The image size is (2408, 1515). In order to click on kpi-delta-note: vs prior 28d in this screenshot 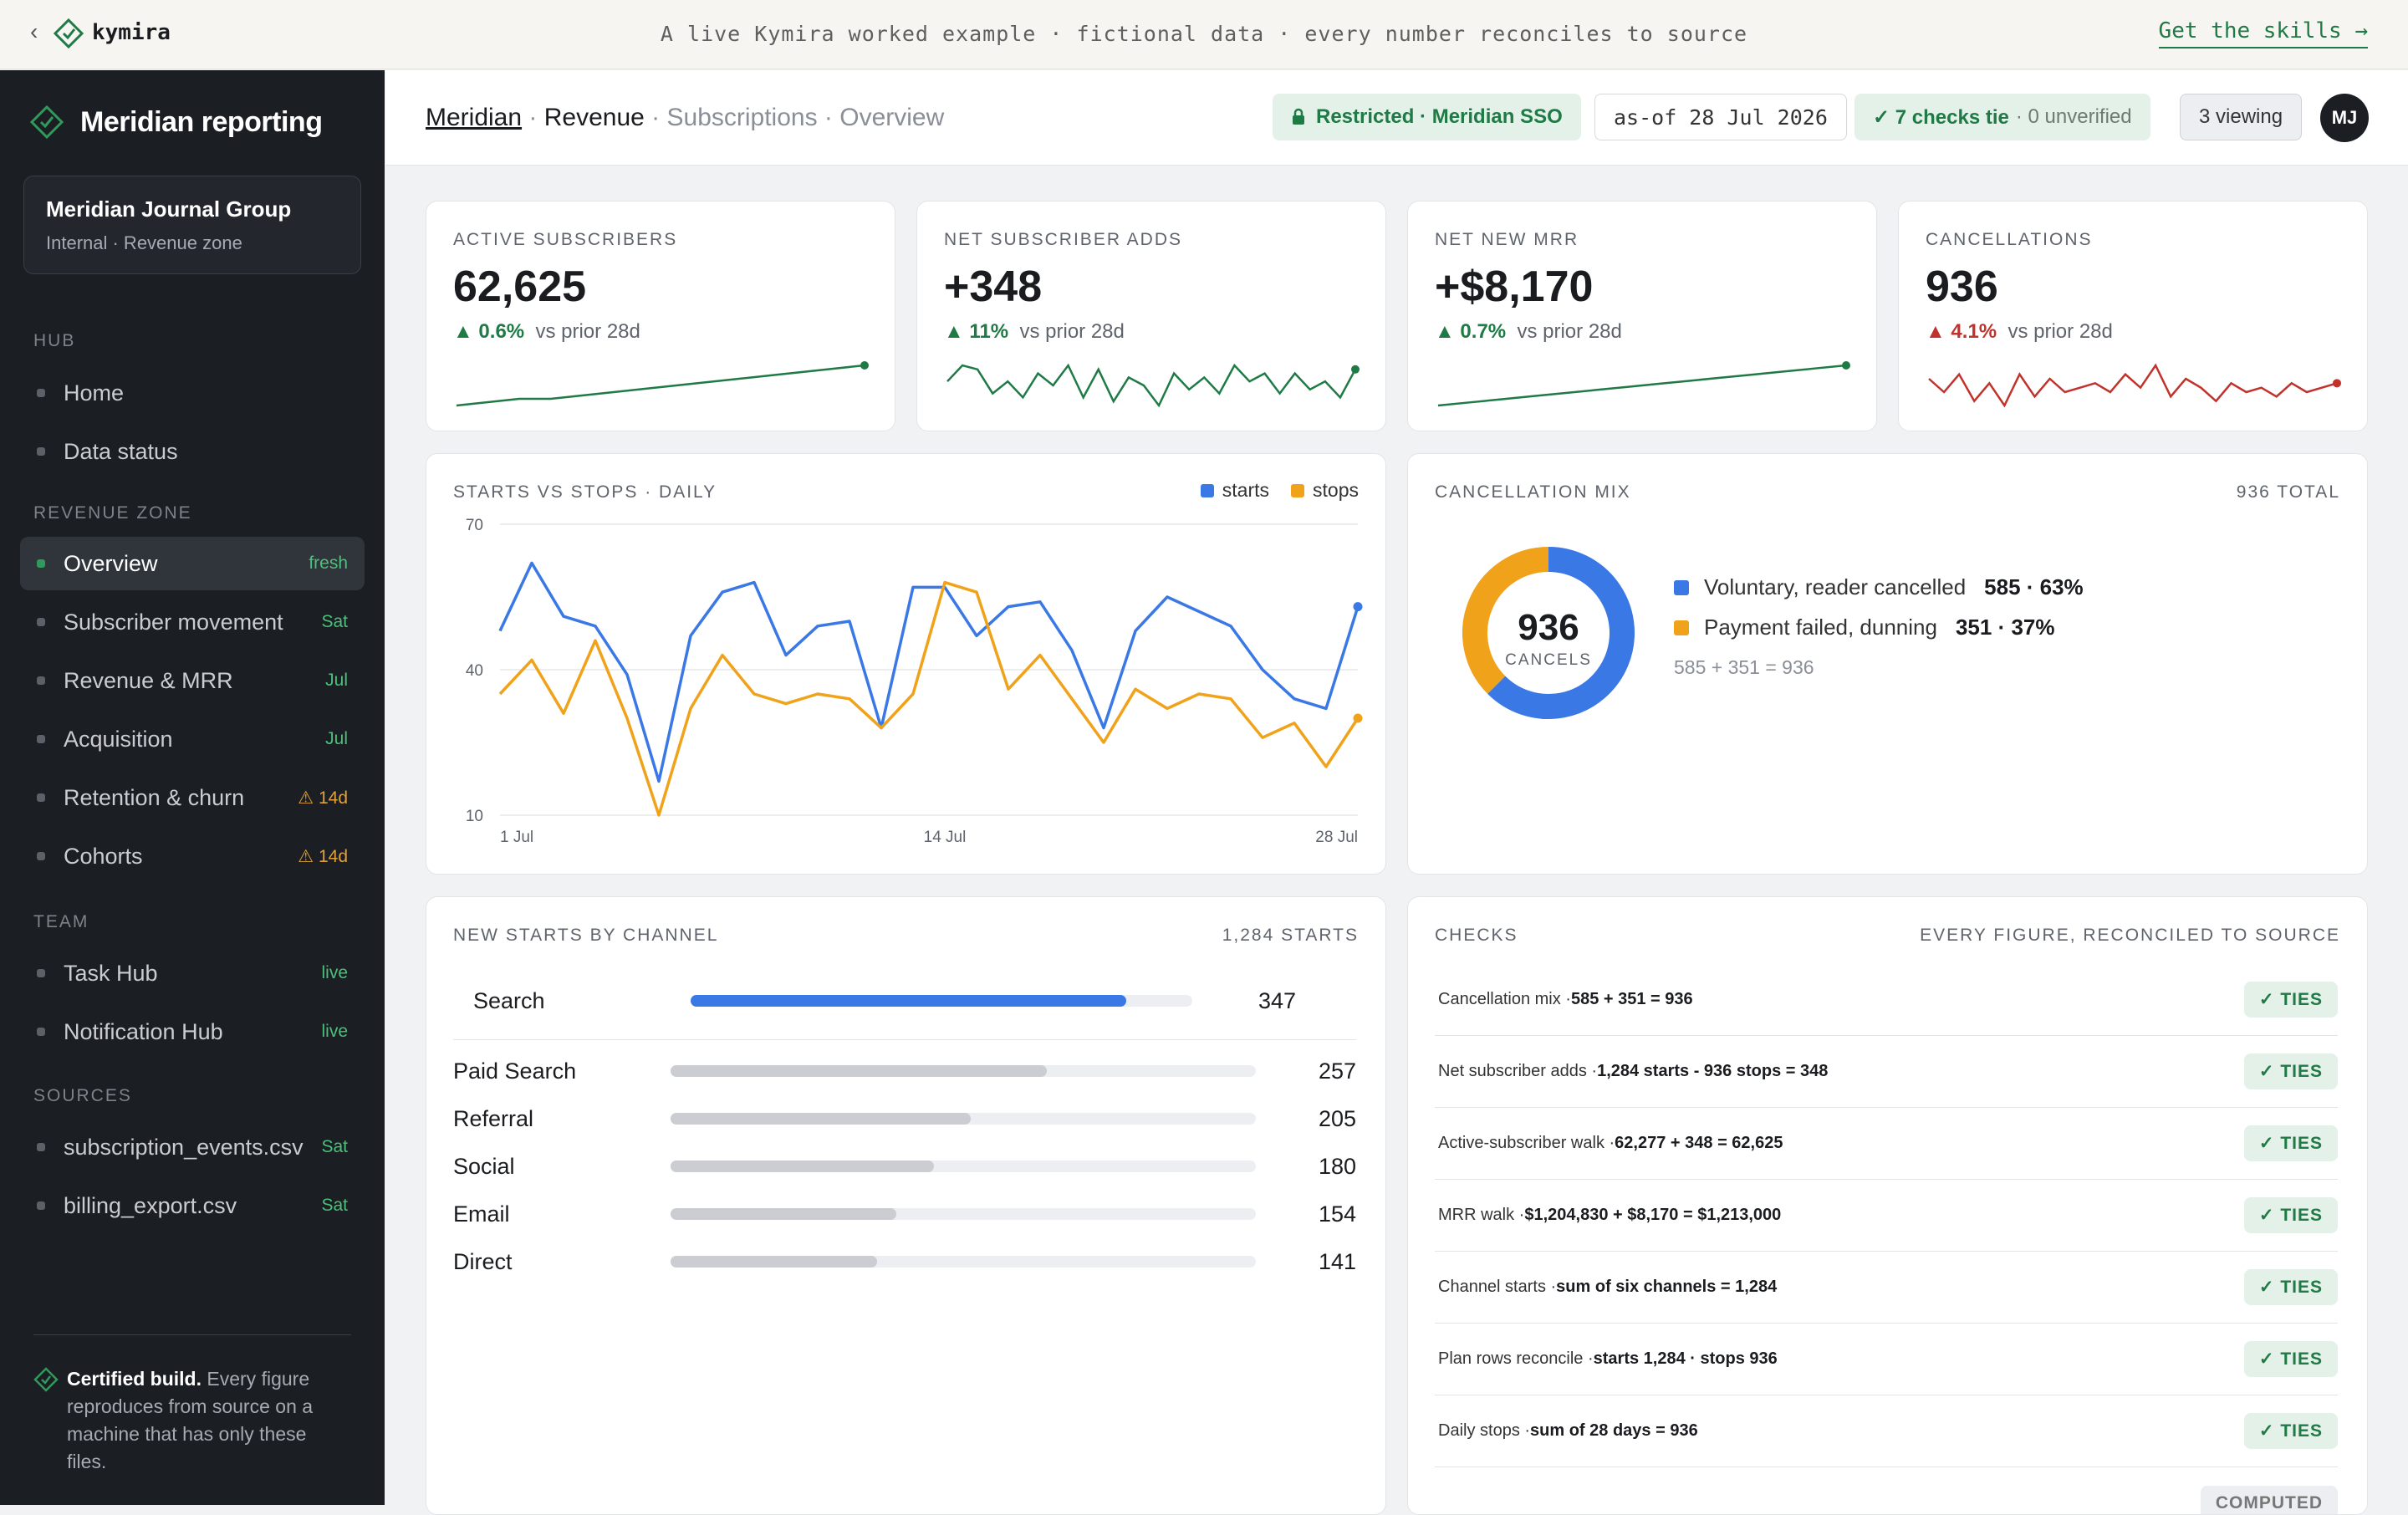, I will do `click(588, 331)`.